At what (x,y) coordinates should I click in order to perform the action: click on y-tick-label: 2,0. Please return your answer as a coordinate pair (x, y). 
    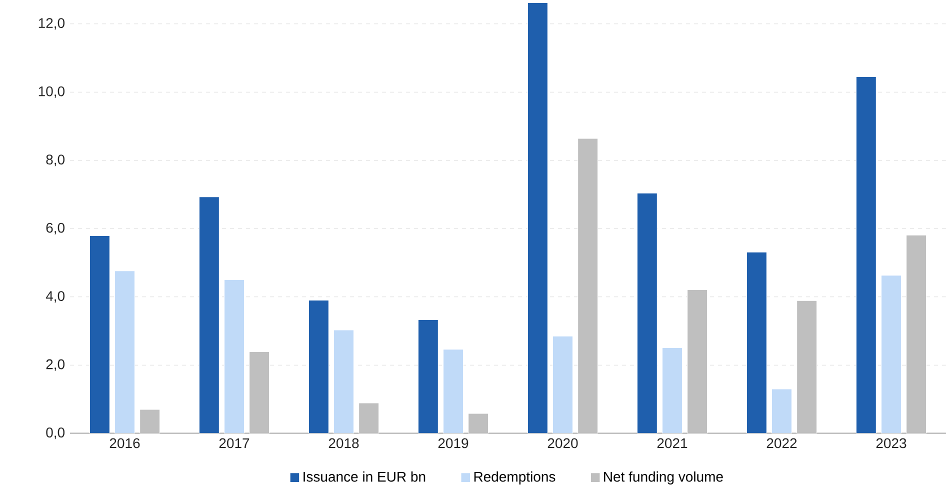
    Looking at the image, I should click on (55, 365).